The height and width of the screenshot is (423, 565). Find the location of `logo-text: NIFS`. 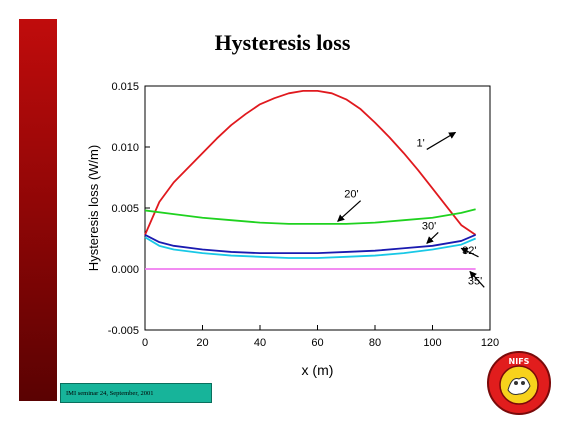

logo-text: NIFS is located at coordinates (519, 361).